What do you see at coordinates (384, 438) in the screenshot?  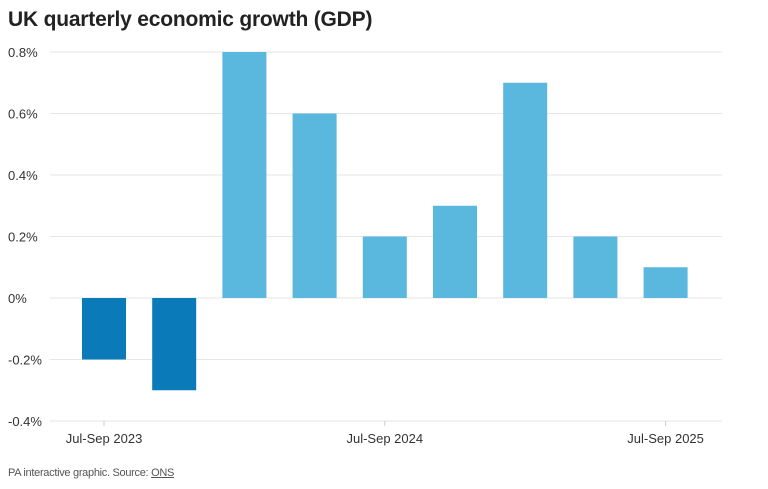 I see `x-tick-label: Jul-Sep 2024` at bounding box center [384, 438].